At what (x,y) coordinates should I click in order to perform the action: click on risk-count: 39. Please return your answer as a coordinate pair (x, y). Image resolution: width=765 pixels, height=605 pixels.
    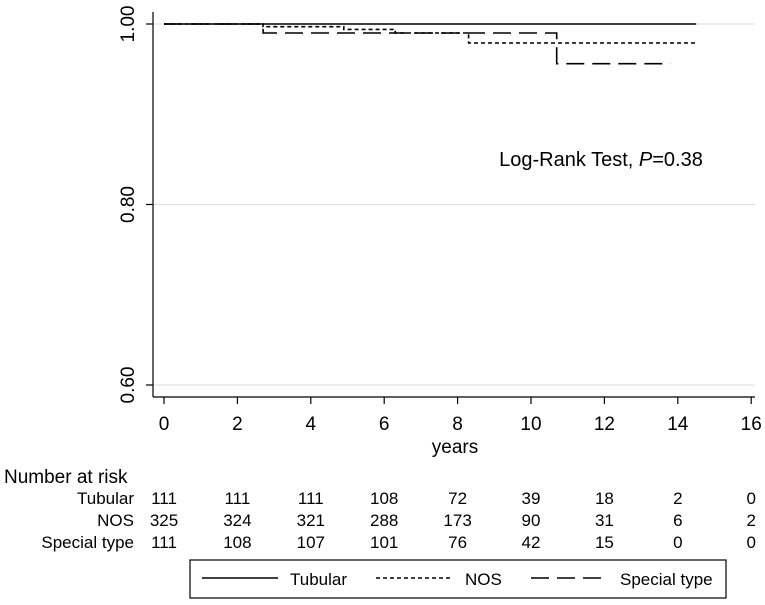
    Looking at the image, I should click on (531, 498).